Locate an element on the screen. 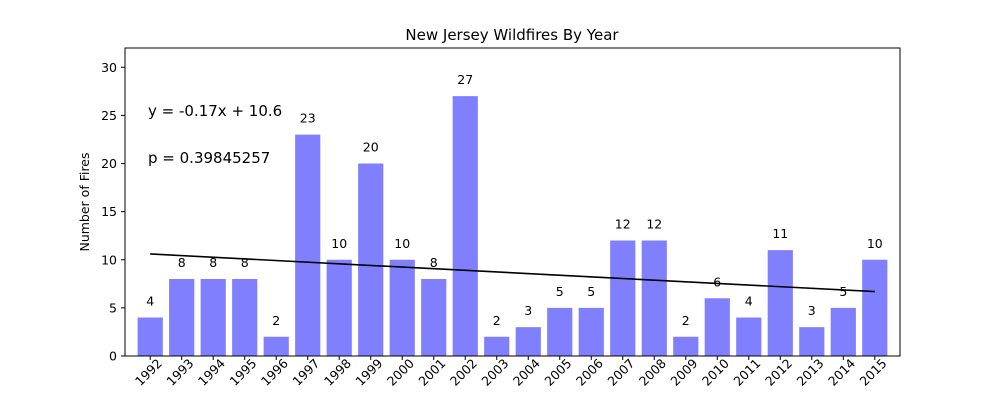 Image resolution: width=1000 pixels, height=405 pixels. bar-1999 is located at coordinates (371, 259).